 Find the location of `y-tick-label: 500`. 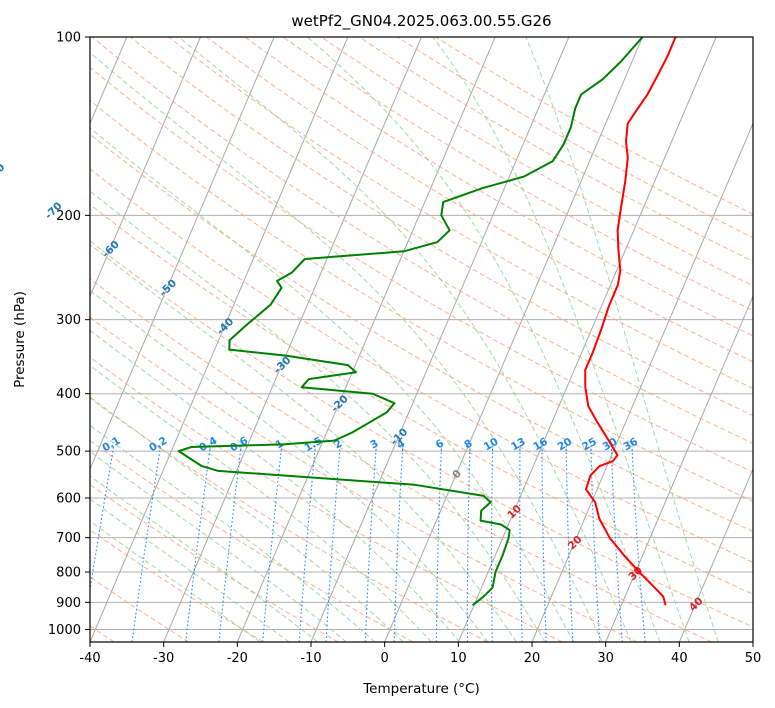

y-tick-label: 500 is located at coordinates (68, 452).